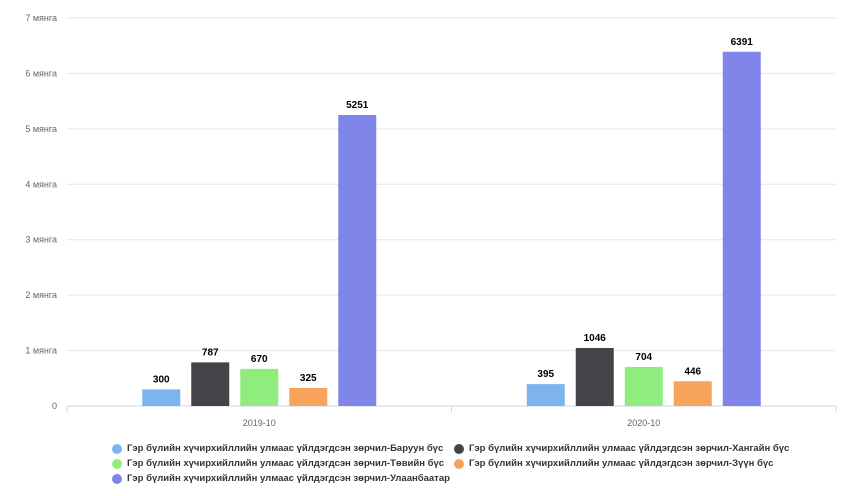 This screenshot has height=496, width=843. What do you see at coordinates (41, 351) in the screenshot?
I see `y-tick-label: 1 мянга` at bounding box center [41, 351].